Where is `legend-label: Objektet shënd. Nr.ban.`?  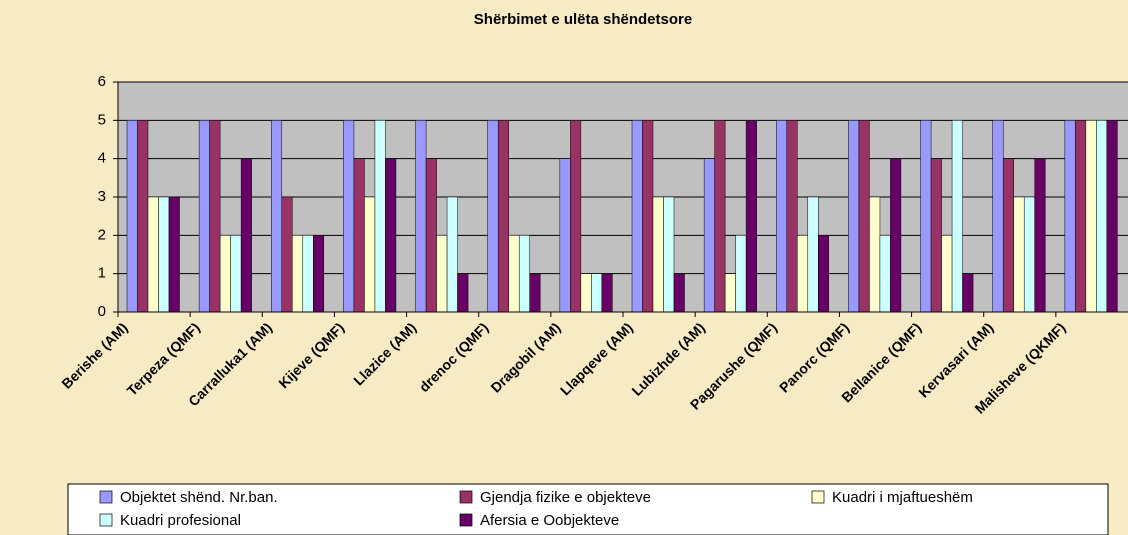
legend-label: Objektet shënd. Nr.ban. is located at coordinates (199, 497).